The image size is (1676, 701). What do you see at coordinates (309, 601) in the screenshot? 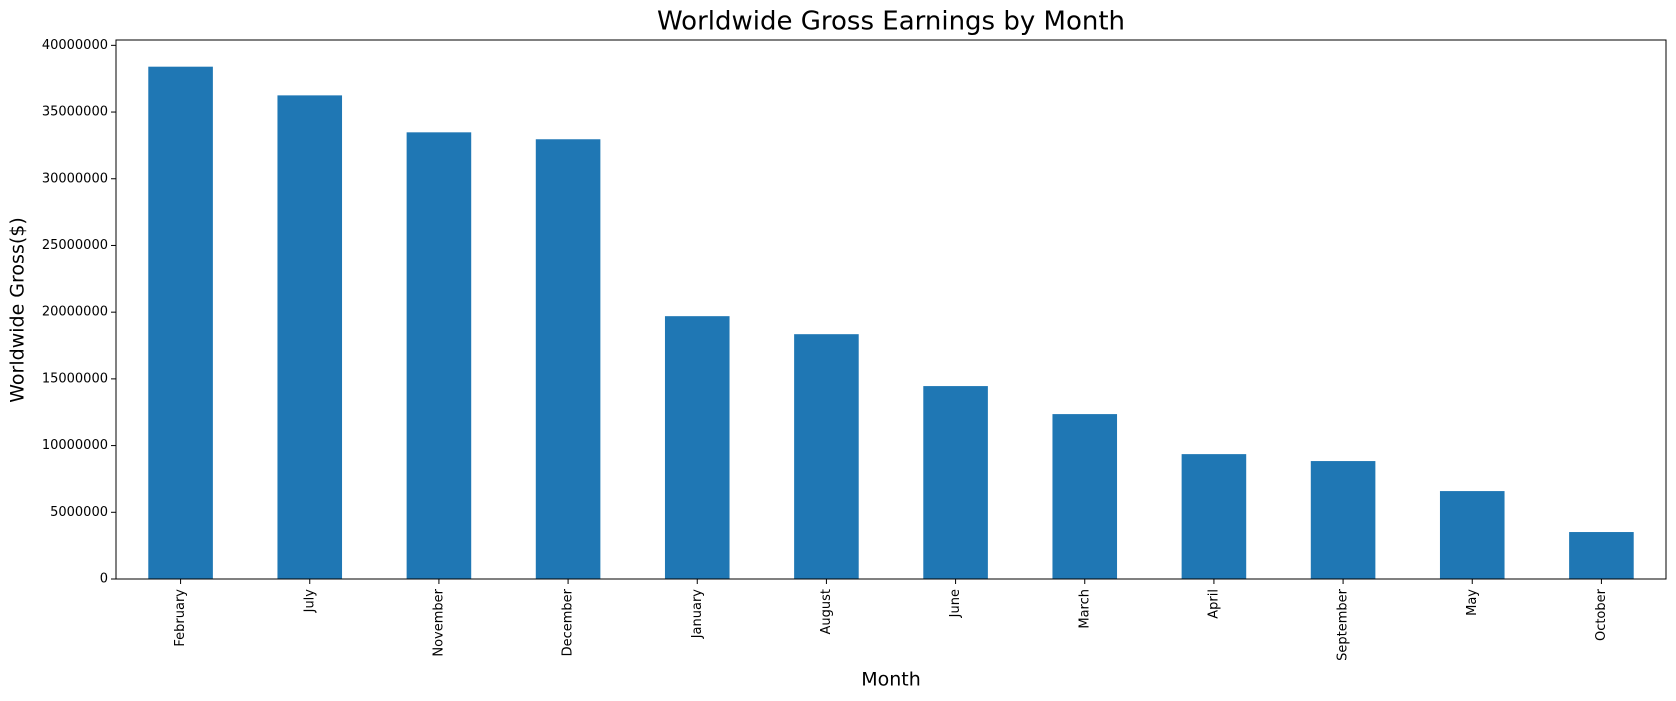
I see `x-tick-label: July` at bounding box center [309, 601].